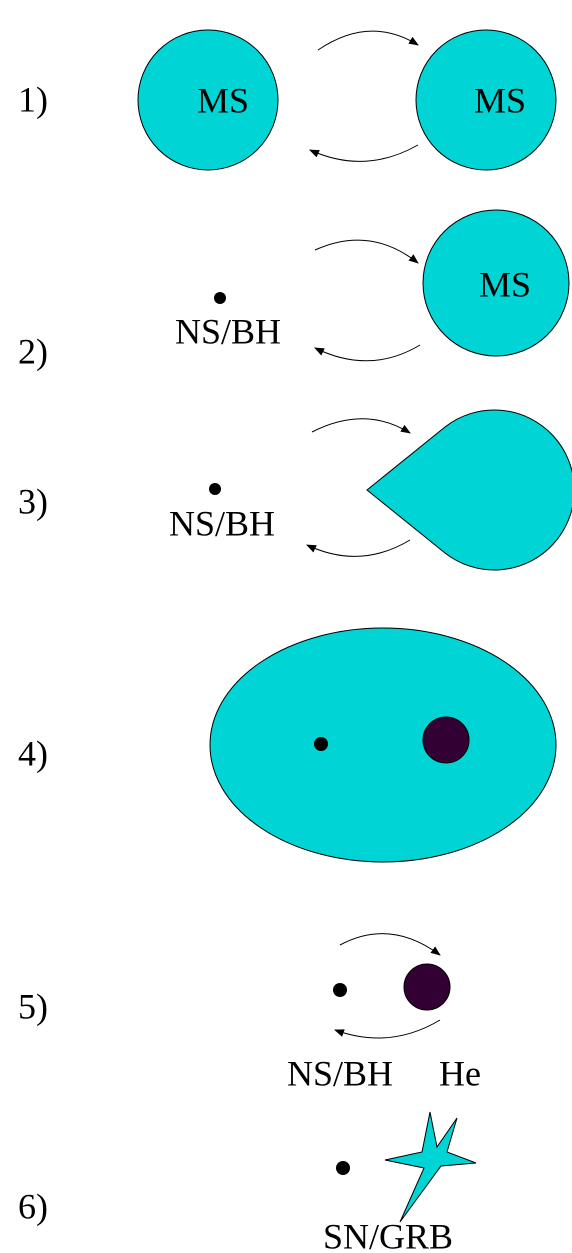 Image resolution: width=572 pixels, height=1253 pixels. I want to click on stage-label: 5), so click(33, 1006).